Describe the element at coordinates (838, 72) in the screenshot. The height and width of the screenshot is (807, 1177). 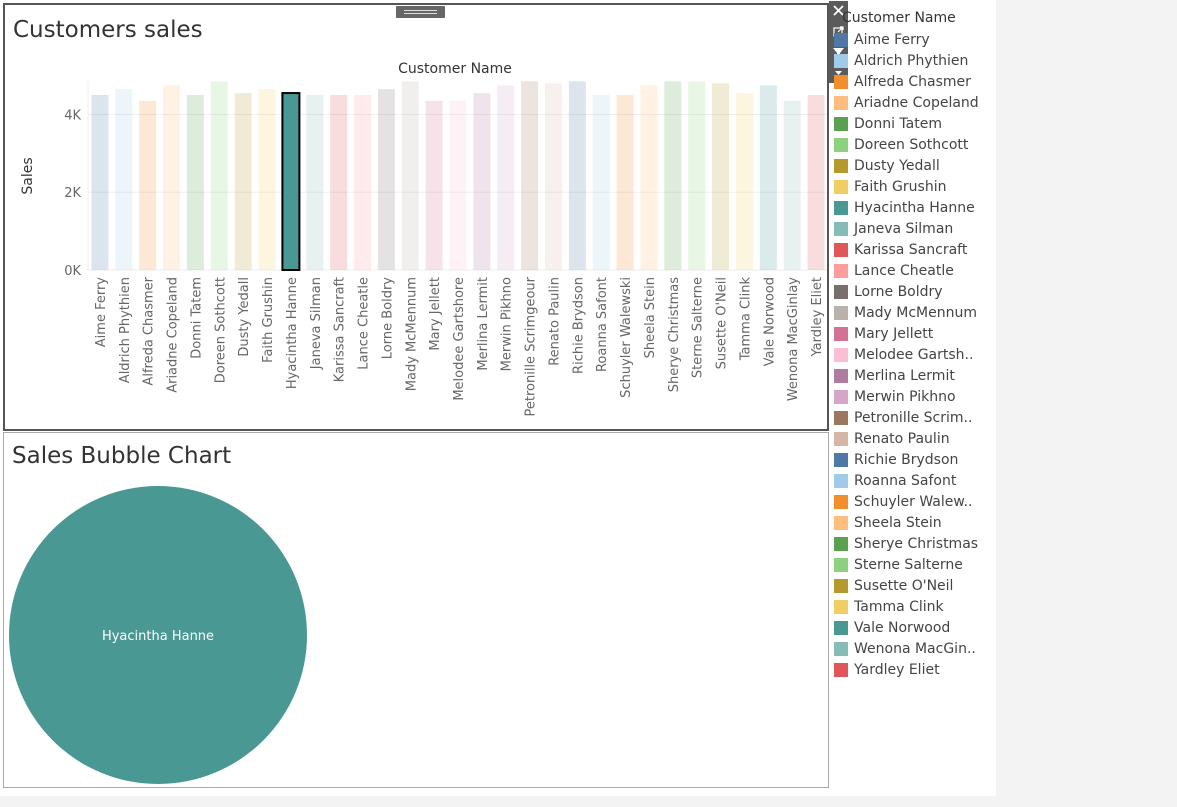
I see `more-options-icon` at that location.